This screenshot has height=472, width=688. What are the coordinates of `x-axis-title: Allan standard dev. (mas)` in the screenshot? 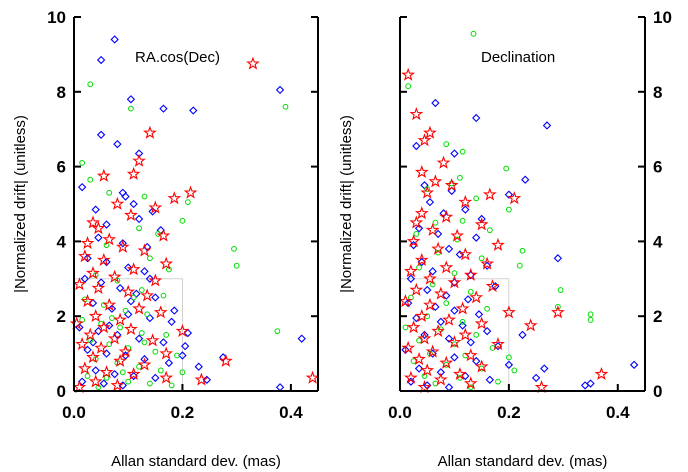 It's located at (523, 461).